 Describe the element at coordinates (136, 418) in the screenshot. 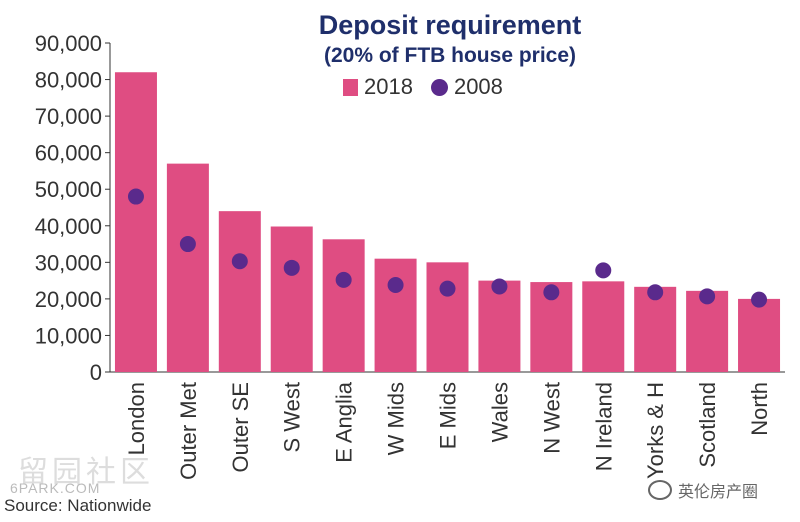

I see `x-tick-label: London` at that location.